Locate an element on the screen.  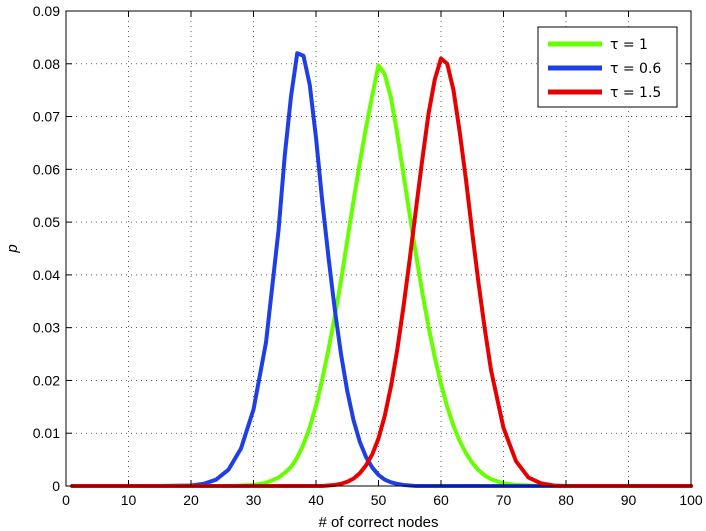
x-tick-label: 80 is located at coordinates (566, 500).